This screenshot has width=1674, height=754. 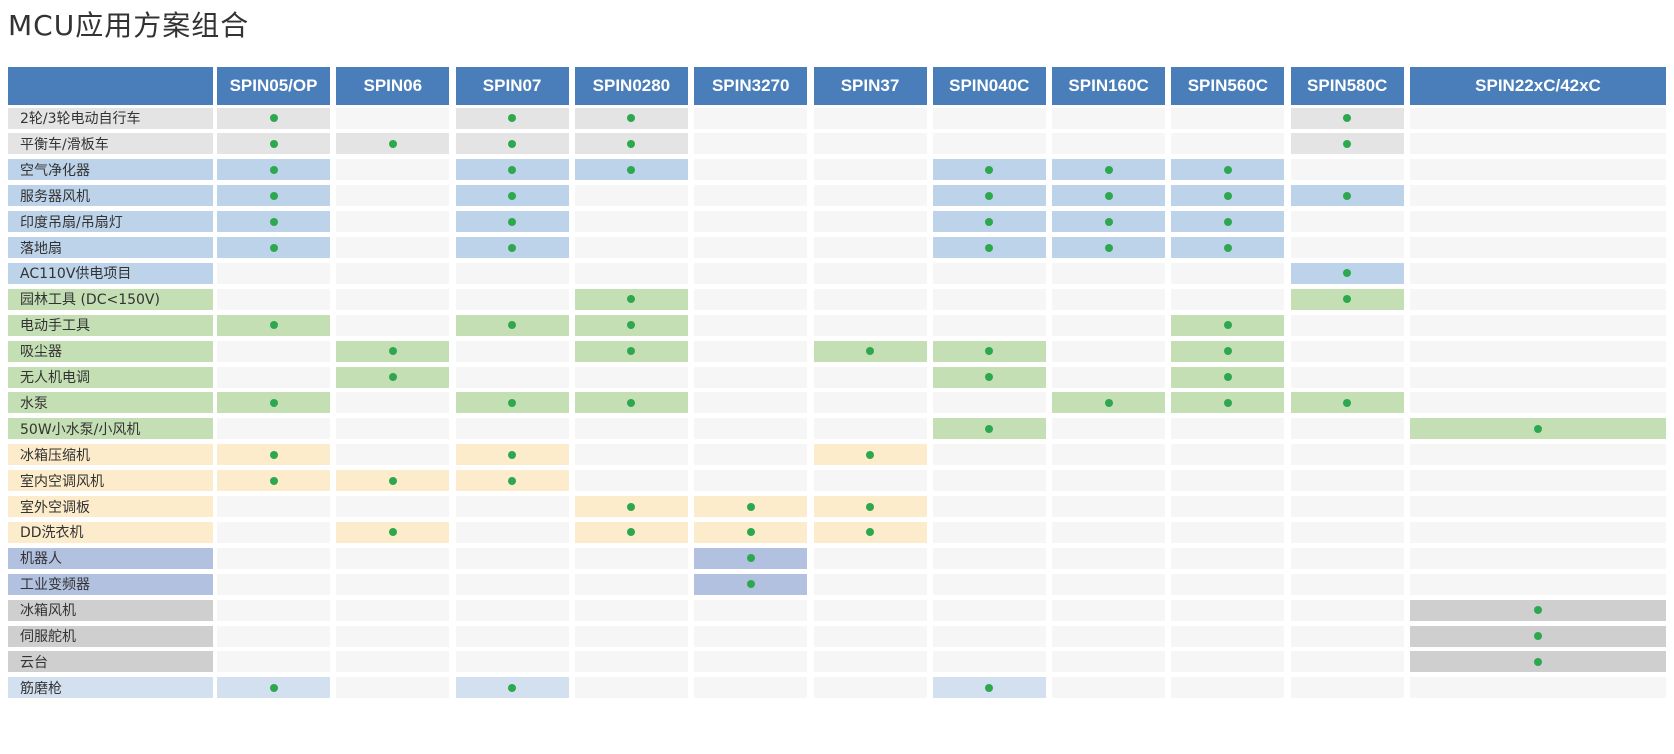 I want to click on row-label: 伺服舵机, so click(x=110, y=636).